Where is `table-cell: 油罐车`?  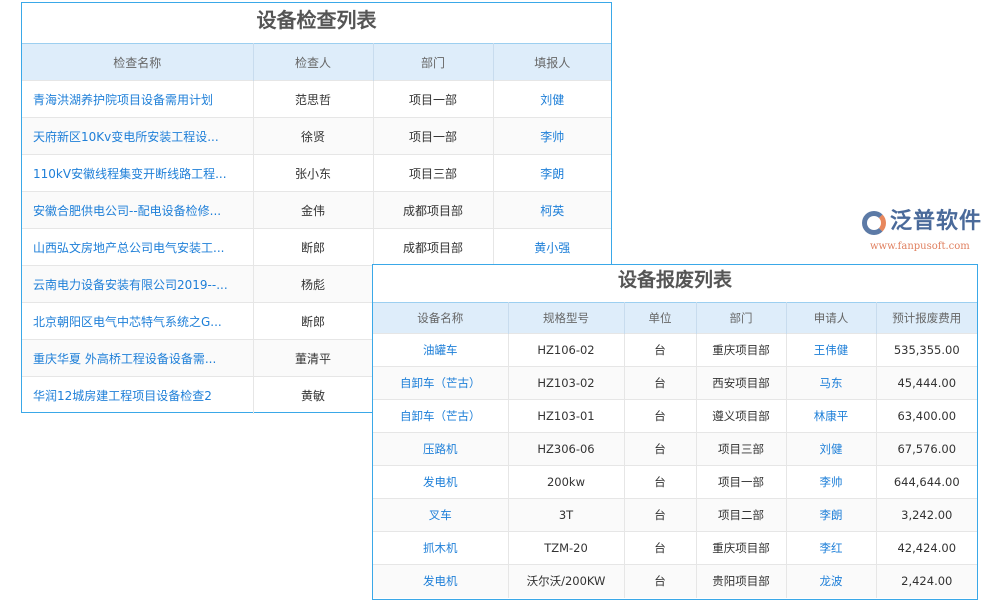
table-cell: 油罐车 is located at coordinates (441, 350).